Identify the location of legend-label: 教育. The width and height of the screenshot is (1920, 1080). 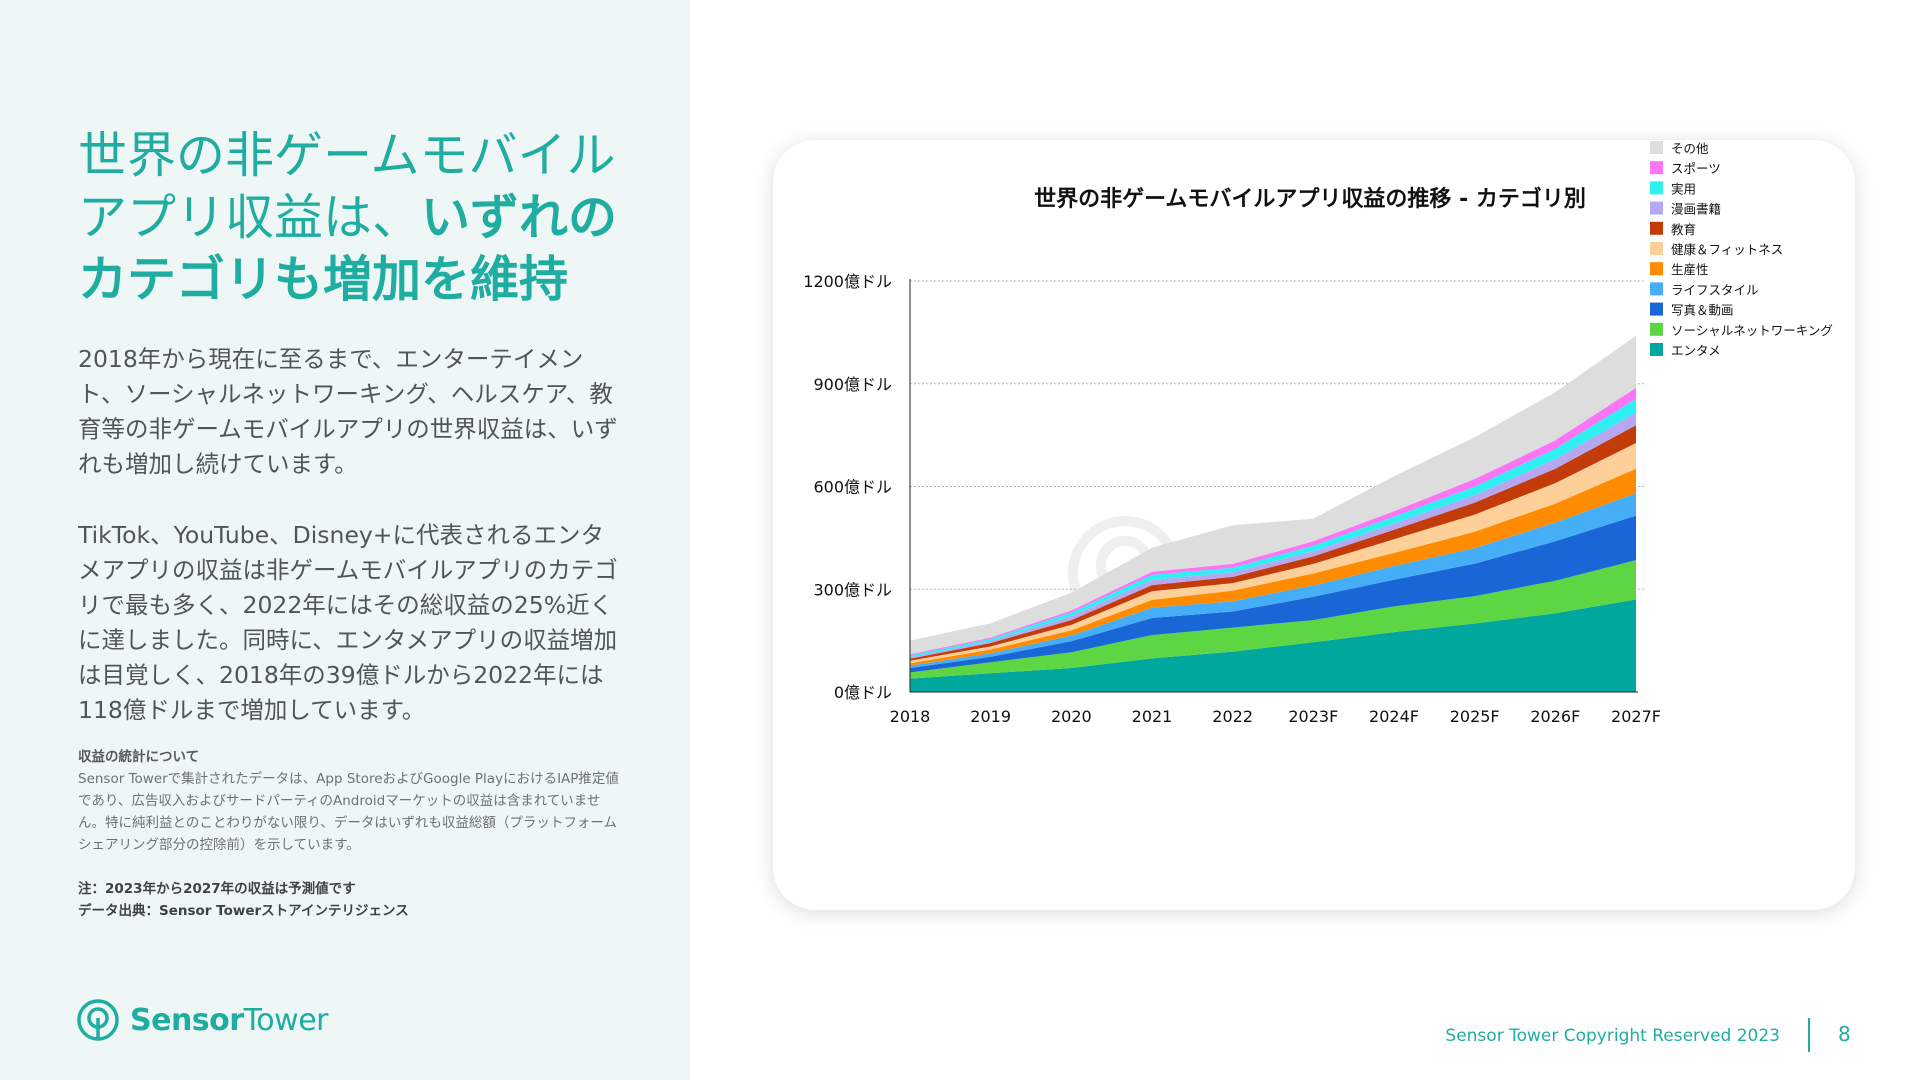
(1683, 229).